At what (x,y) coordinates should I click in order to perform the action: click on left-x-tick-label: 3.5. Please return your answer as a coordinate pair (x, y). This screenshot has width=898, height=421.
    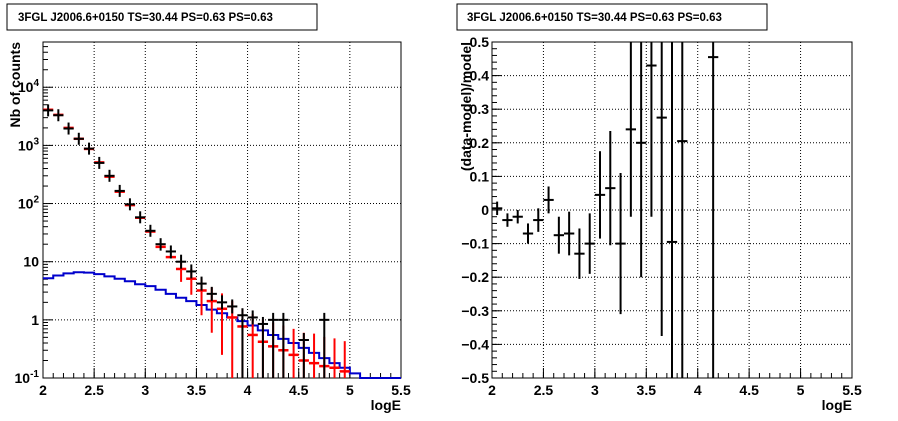
    Looking at the image, I should click on (197, 390).